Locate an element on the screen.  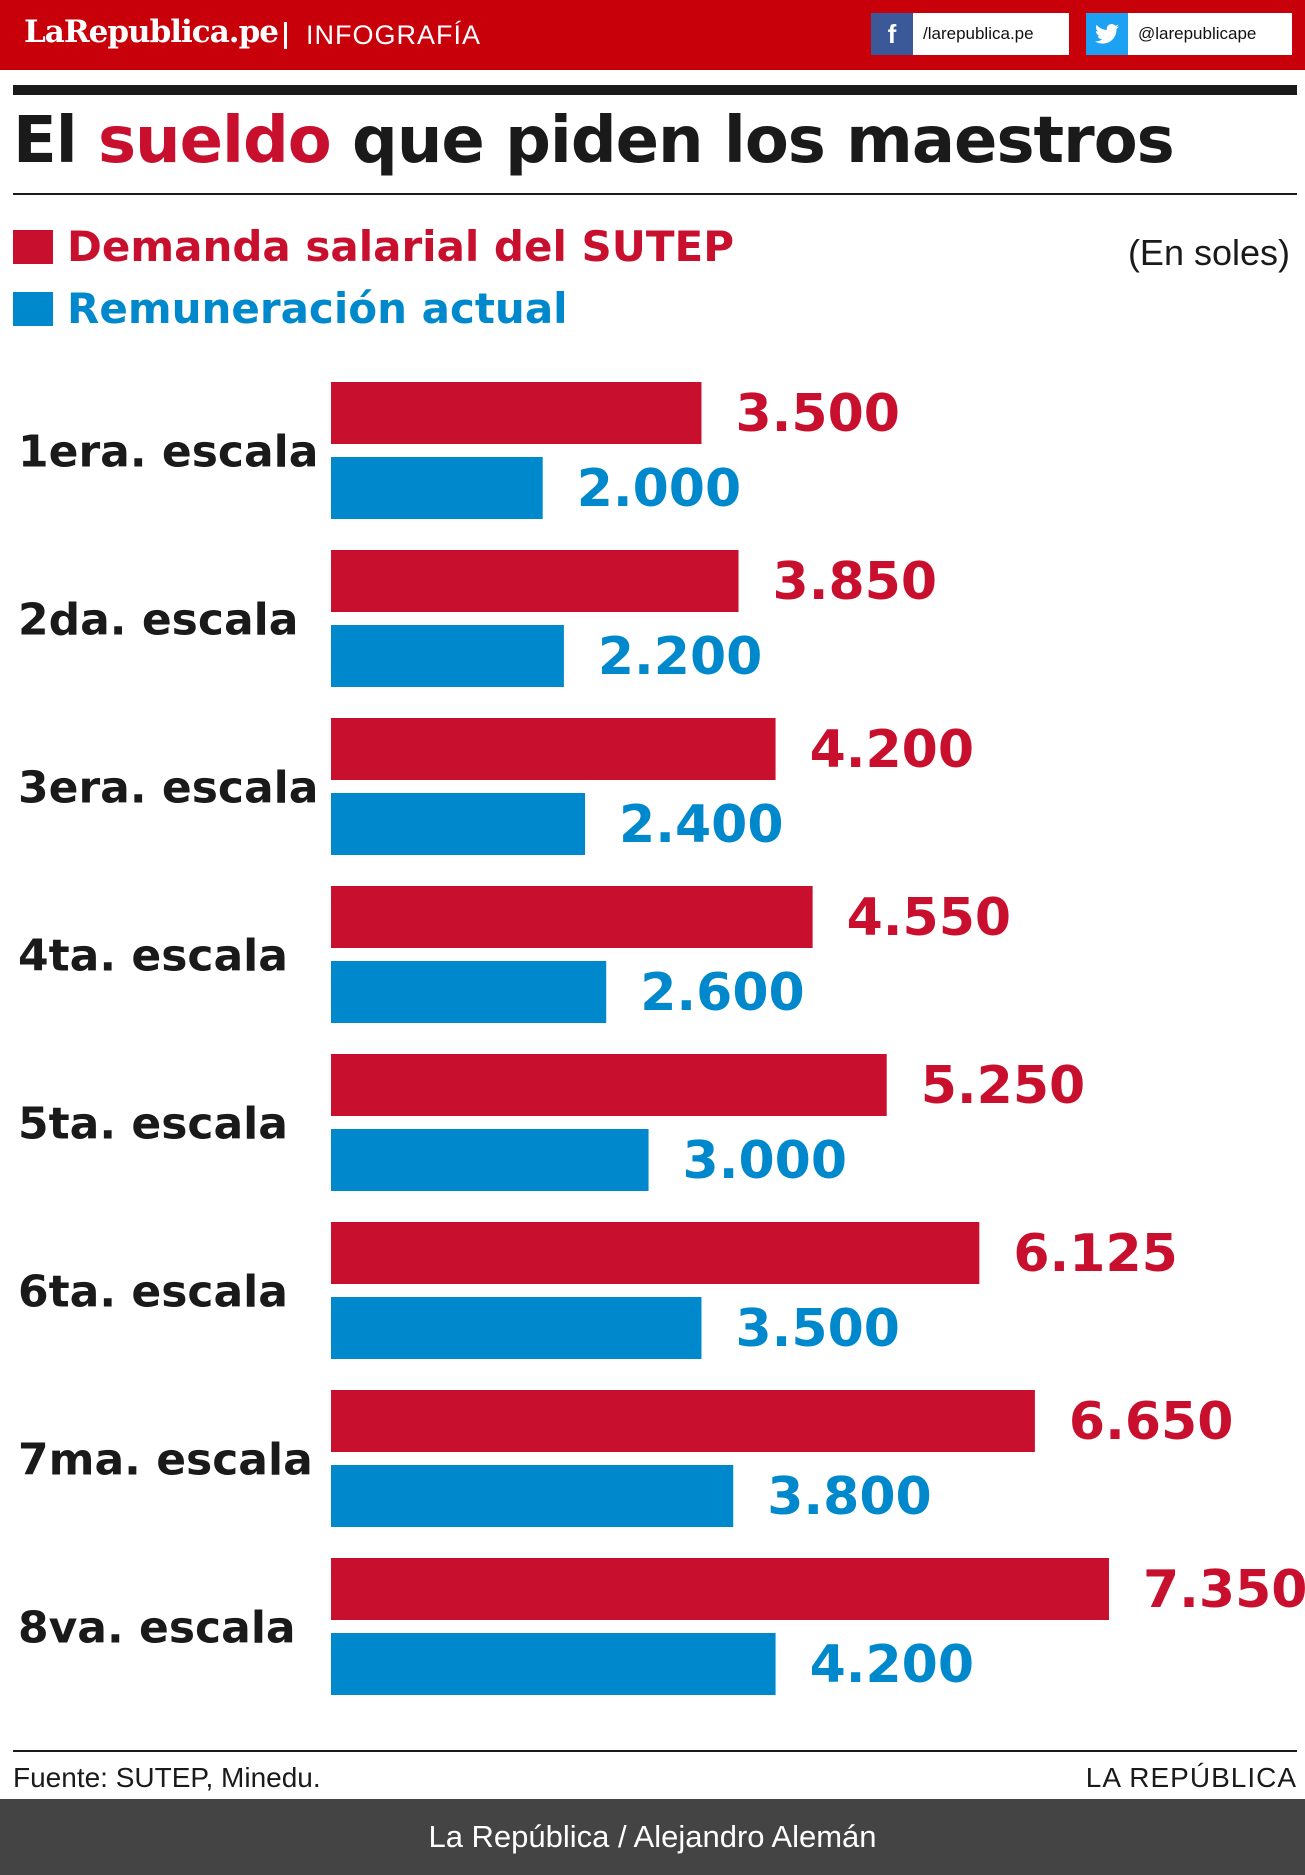
title-bottom-rule is located at coordinates (655, 194).